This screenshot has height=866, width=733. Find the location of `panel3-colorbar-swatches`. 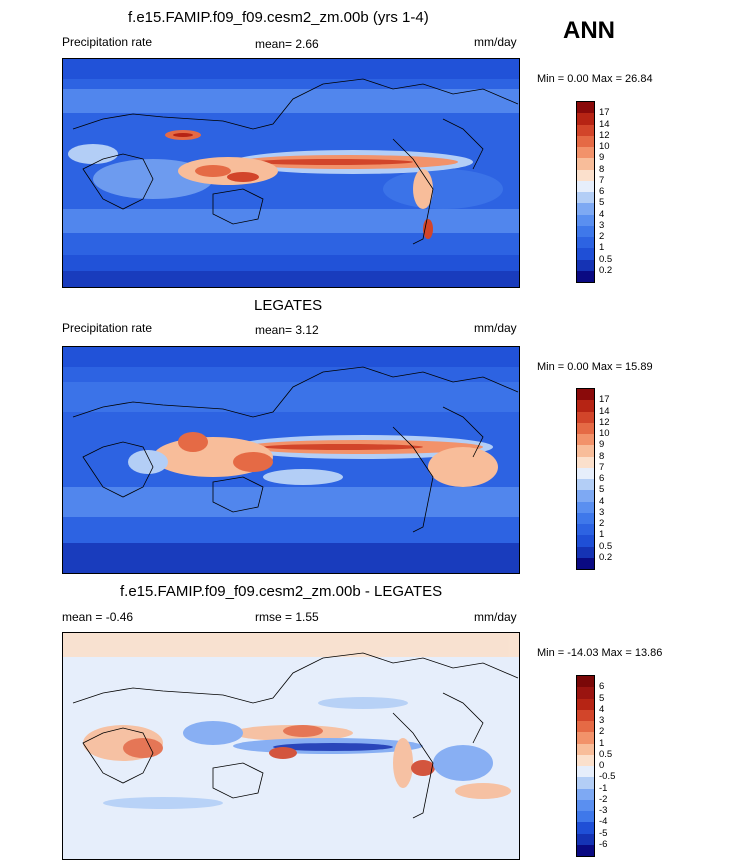

panel3-colorbar-swatches is located at coordinates (585, 766).